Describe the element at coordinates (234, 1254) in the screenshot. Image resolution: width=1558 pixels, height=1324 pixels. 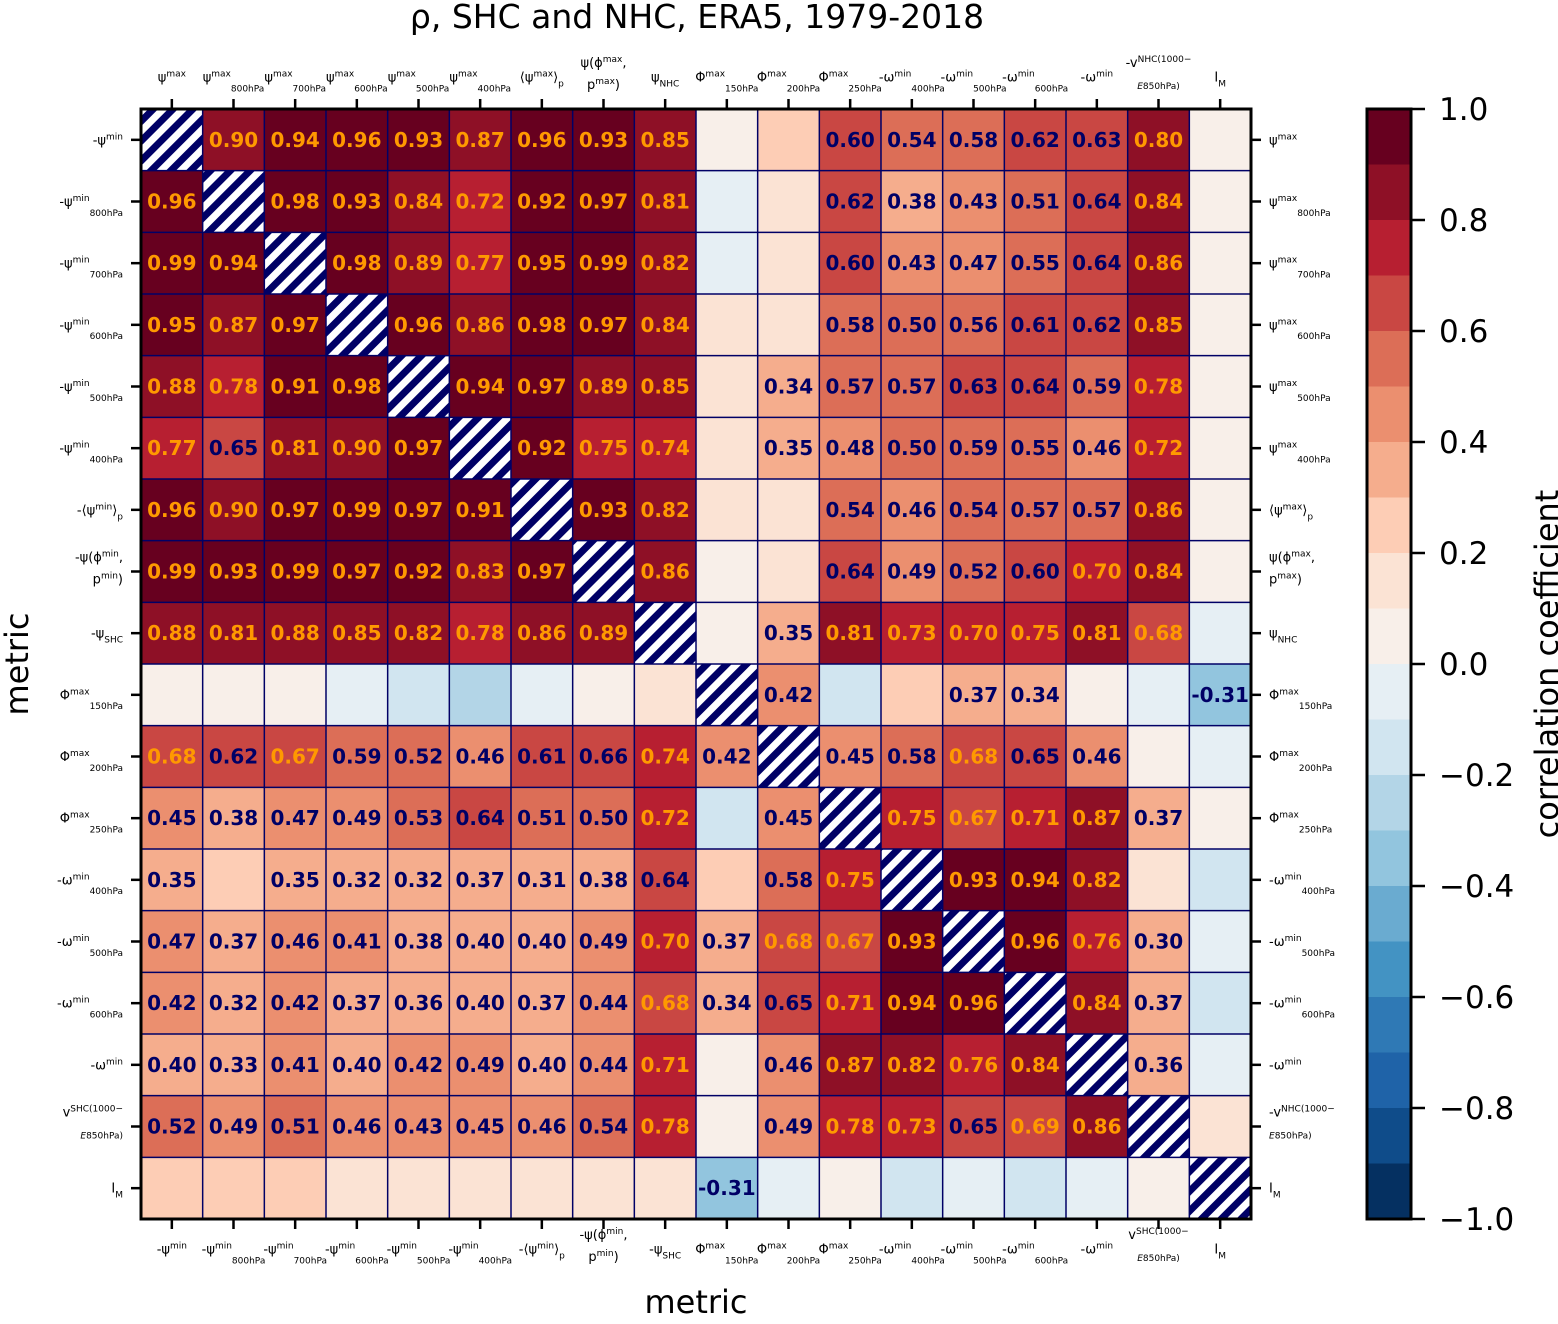
I see `bottom-tick-label: -ψmin800hPa` at that location.